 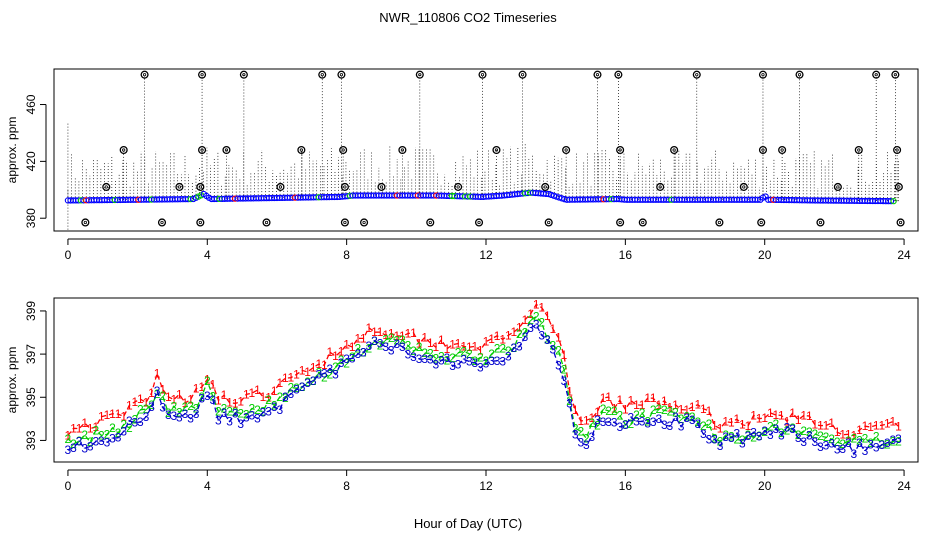 What do you see at coordinates (486, 486) in the screenshot?
I see `bottom-x-tick-label: 12` at bounding box center [486, 486].